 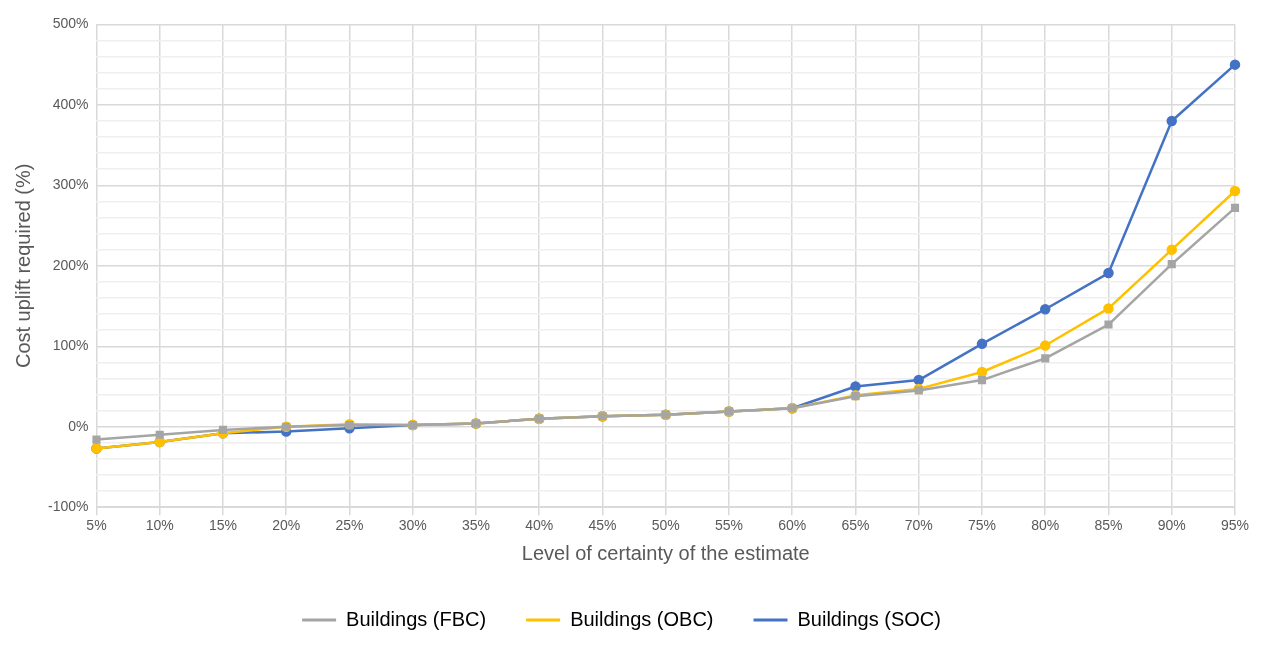 What do you see at coordinates (68, 506) in the screenshot?
I see `y-tick-label: -100%` at bounding box center [68, 506].